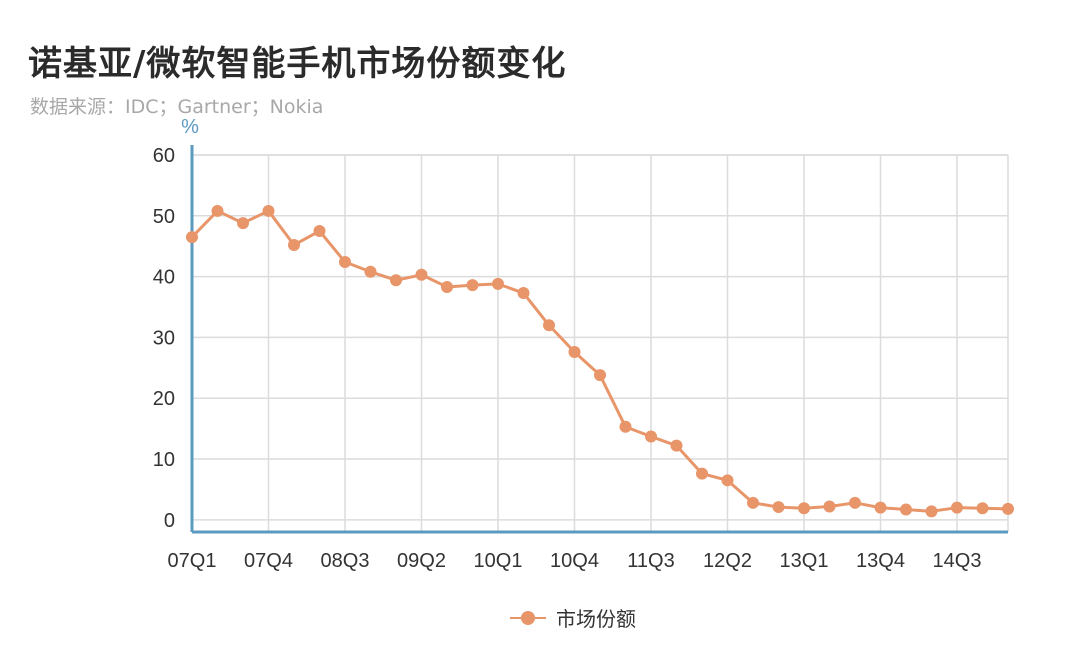 Image resolution: width=1080 pixels, height=660 pixels. What do you see at coordinates (957, 561) in the screenshot?
I see `x-tick-label: 14Q3` at bounding box center [957, 561].